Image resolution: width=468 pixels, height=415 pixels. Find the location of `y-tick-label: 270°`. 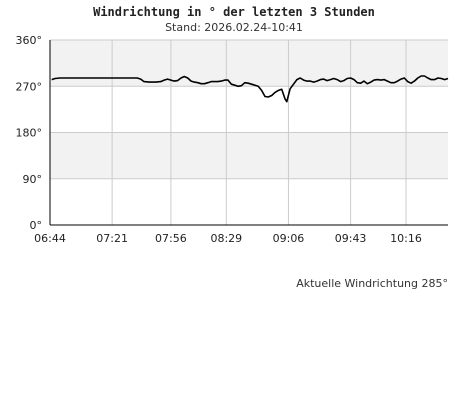

y-tick-label: 270° is located at coordinates (29, 86).